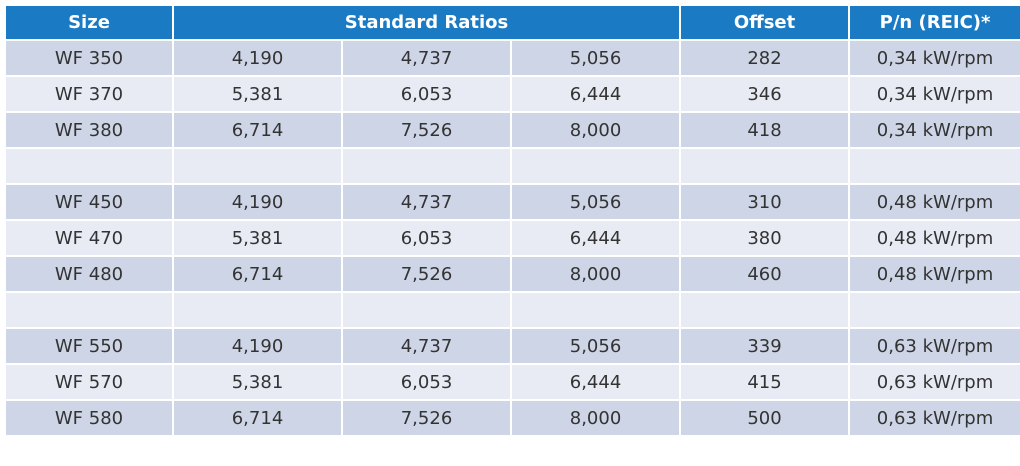 Image resolution: width=1020 pixels, height=466 pixels. What do you see at coordinates (765, 238) in the screenshot?
I see `cell-offset: 380` at bounding box center [765, 238].